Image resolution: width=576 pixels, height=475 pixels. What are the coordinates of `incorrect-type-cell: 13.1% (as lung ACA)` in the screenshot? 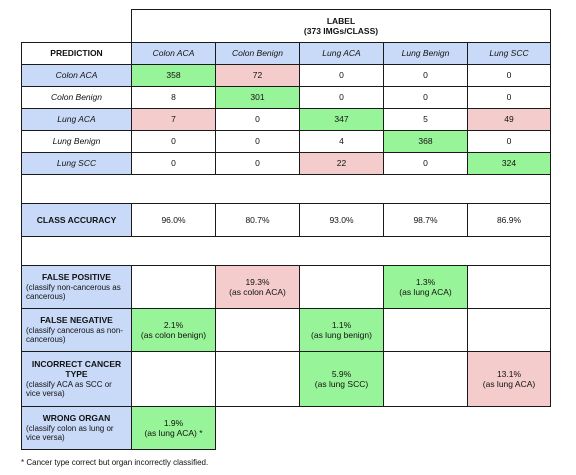 It's located at (509, 379).